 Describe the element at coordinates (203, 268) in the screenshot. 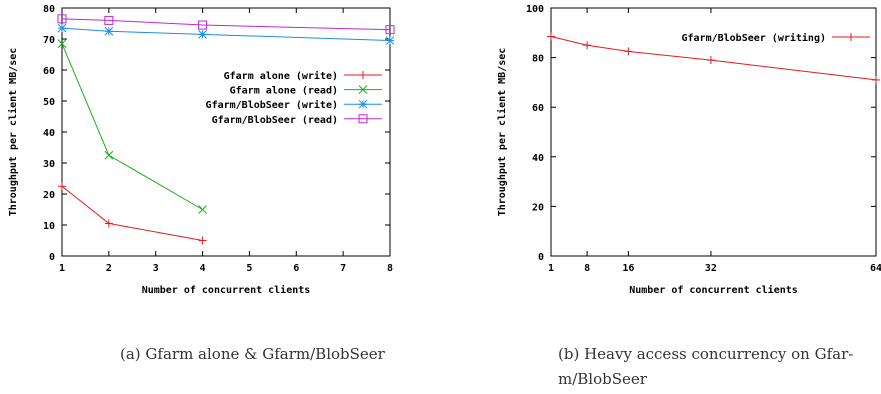

I see `x-tick-label: 4` at that location.